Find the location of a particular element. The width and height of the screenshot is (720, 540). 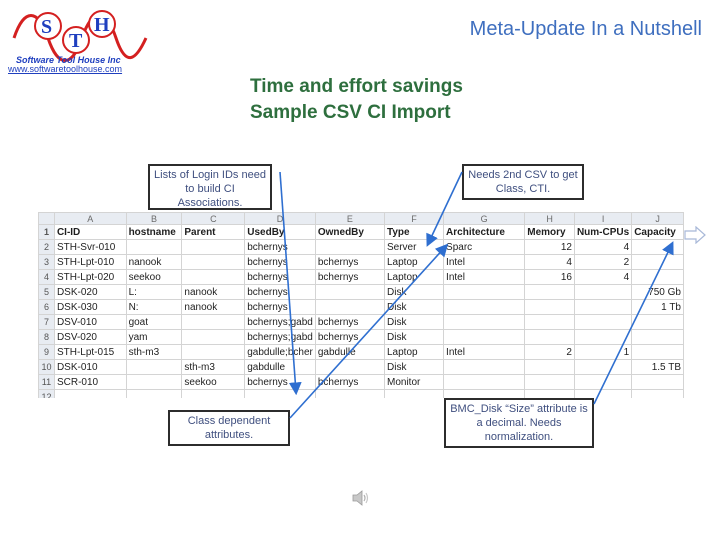

row-number: 2 is located at coordinates (46, 247).